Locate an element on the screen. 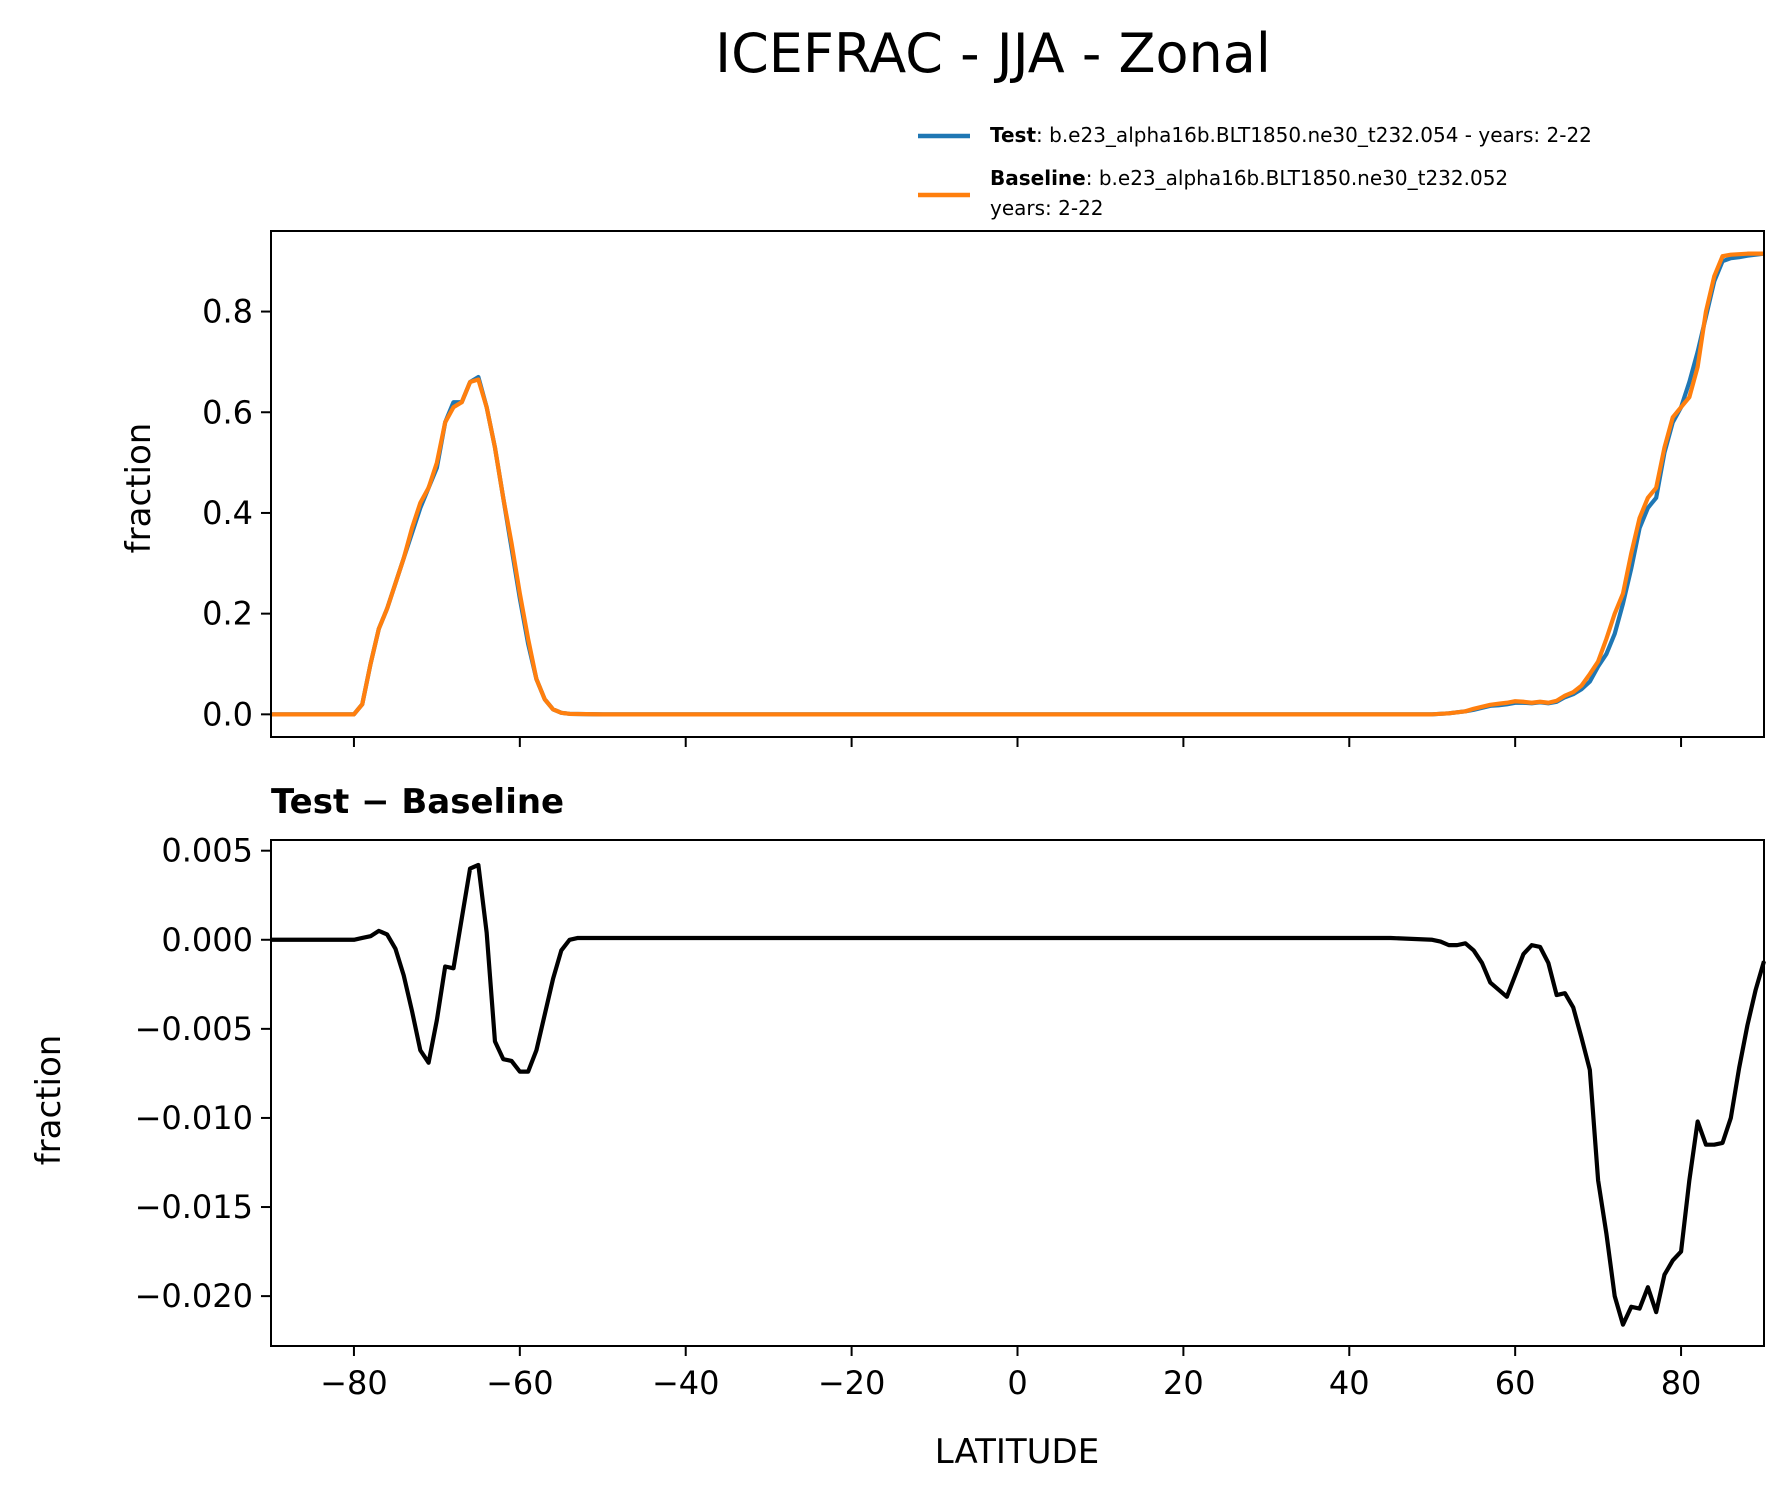  bottom-y-tick-label: −0.010 is located at coordinates (194, 1118).